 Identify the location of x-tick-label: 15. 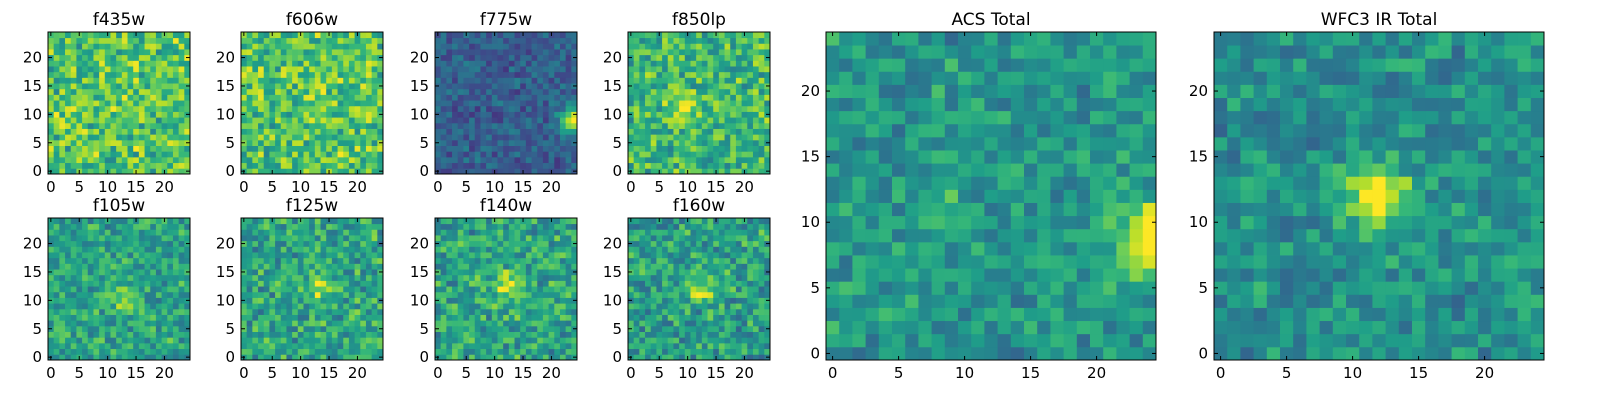
(328, 187).